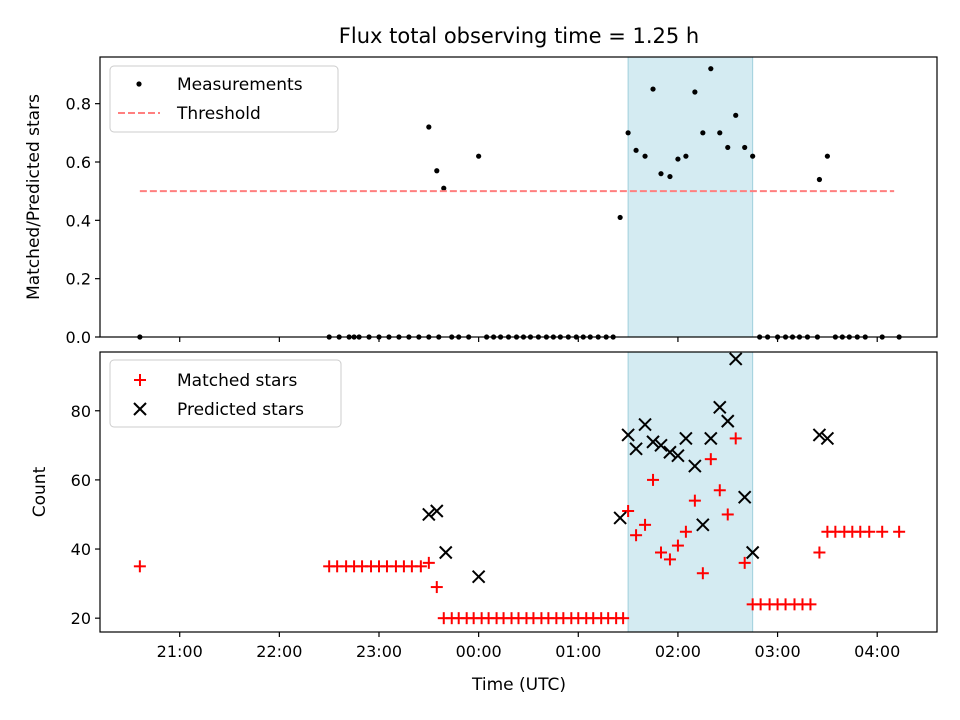 This screenshot has height=720, width=960. I want to click on bottom-panel-highlight-span, so click(690, 492).